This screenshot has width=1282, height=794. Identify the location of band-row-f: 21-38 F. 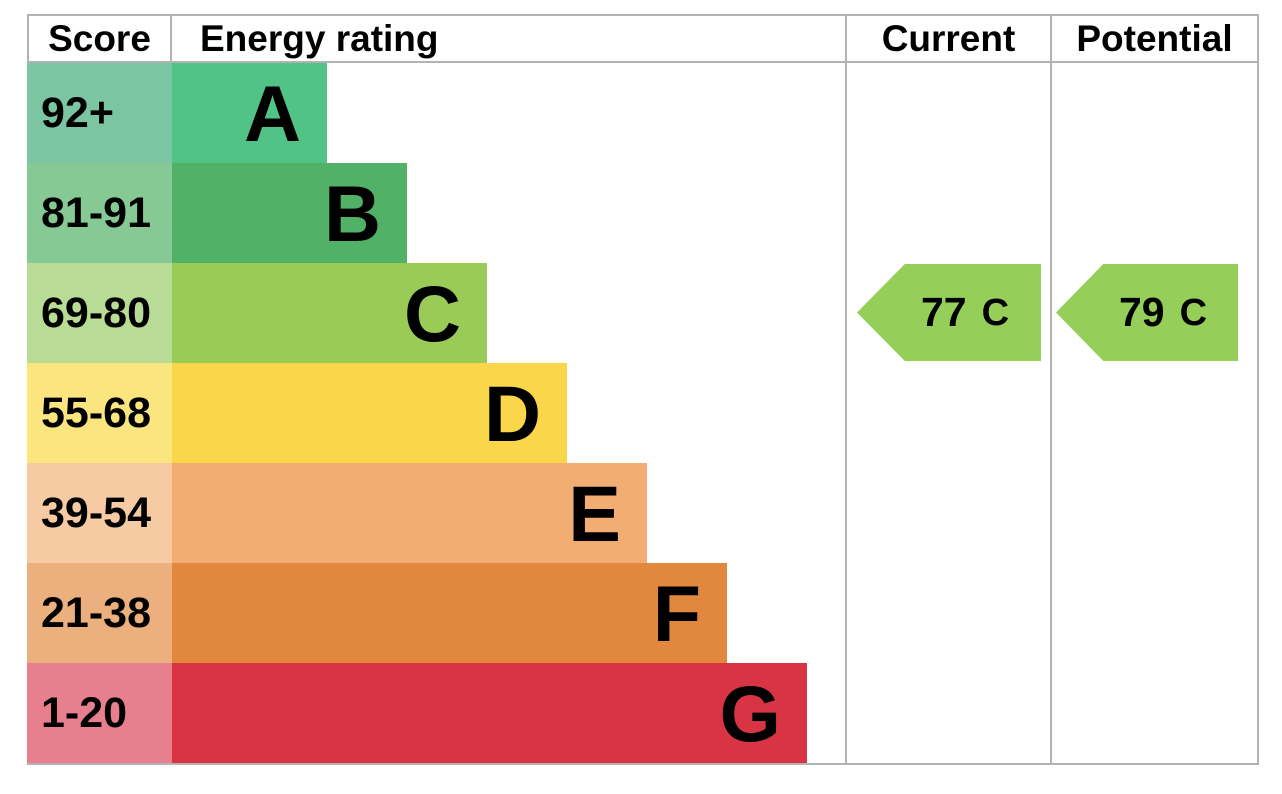
(627, 613).